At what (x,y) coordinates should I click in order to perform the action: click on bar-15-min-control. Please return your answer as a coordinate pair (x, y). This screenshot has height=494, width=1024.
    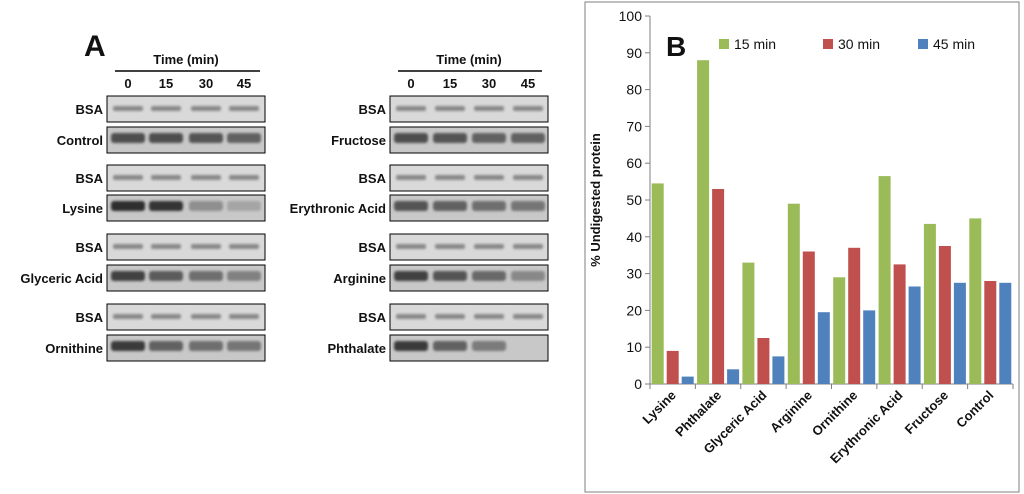
    Looking at the image, I should click on (975, 301).